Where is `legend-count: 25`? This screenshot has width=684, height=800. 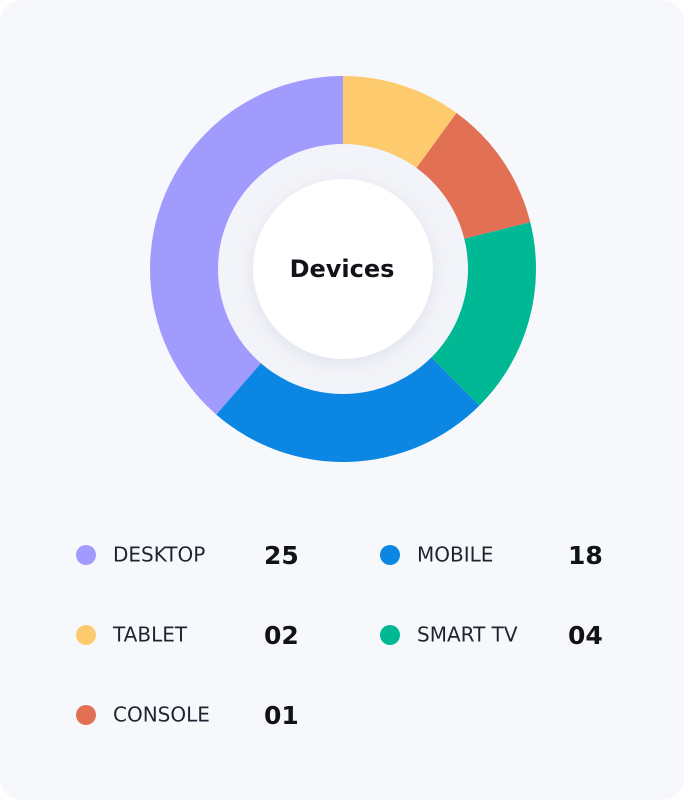 legend-count: 25 is located at coordinates (281, 555).